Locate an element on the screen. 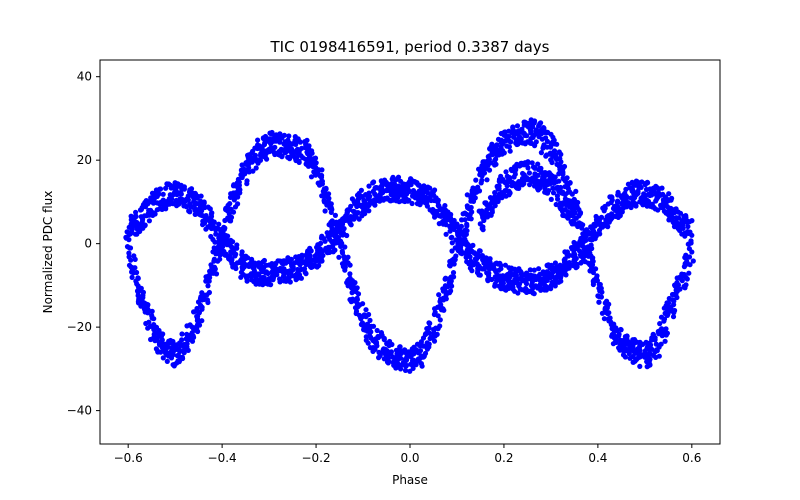  y-tick-label: 20 is located at coordinates (84, 160).